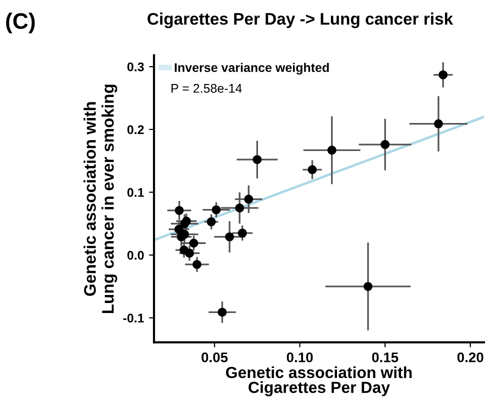 This screenshot has width=500, height=410. I want to click on x-tick-label: 0.10, so click(299, 357).